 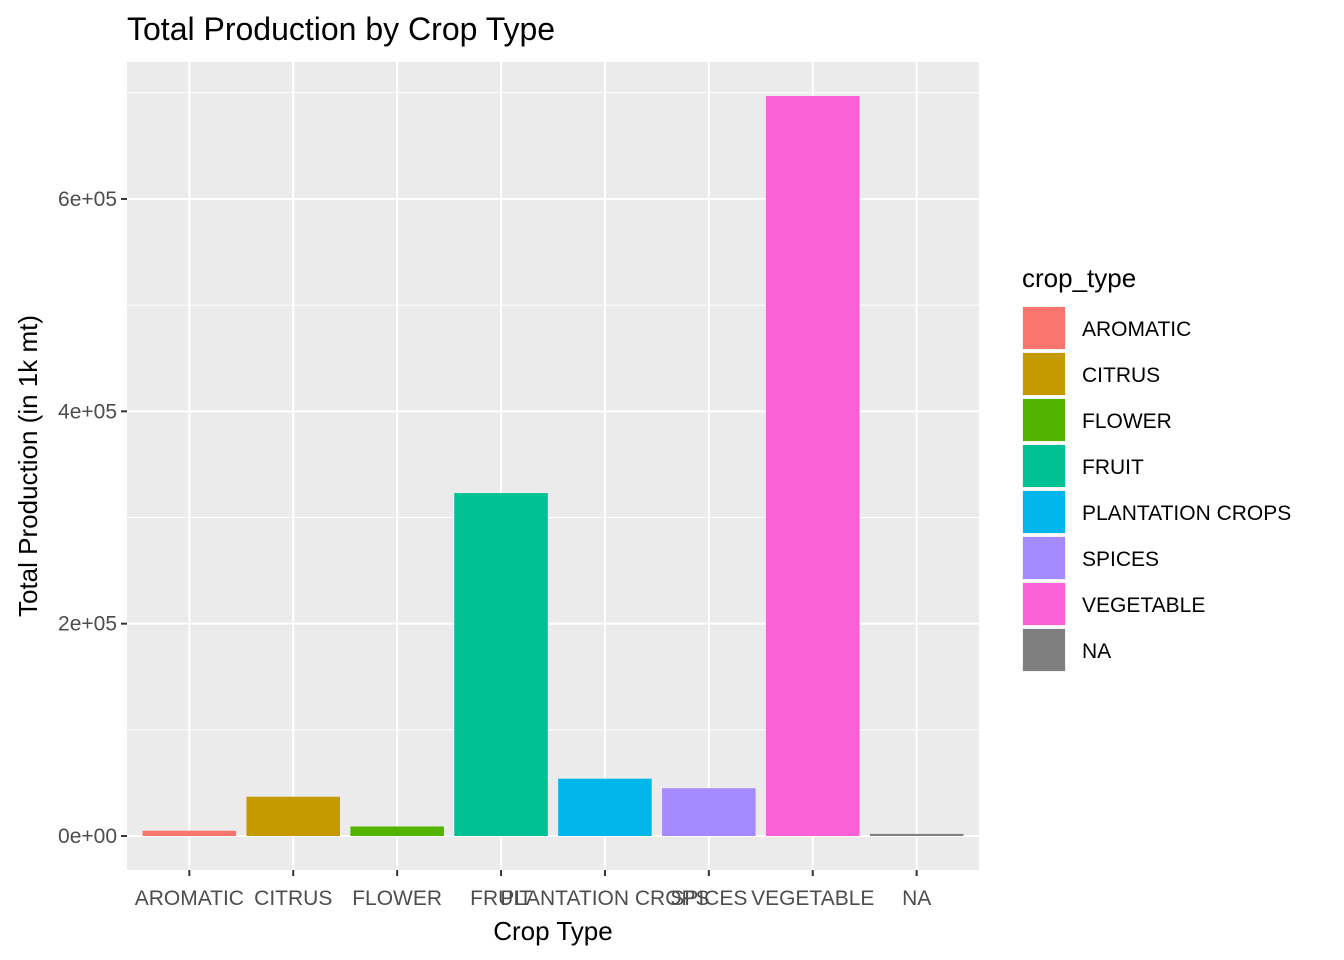 I want to click on y-tick-label: 0e+00, so click(x=87, y=836).